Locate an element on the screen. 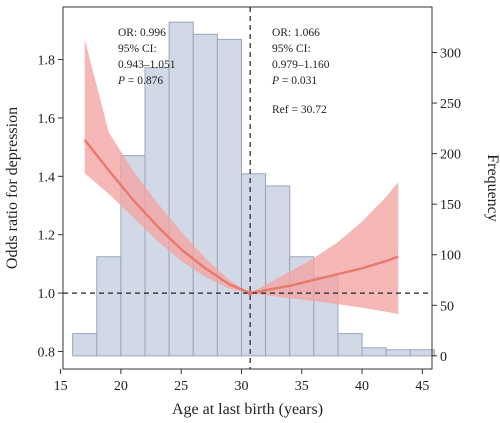  right-y-tick-label: 50 is located at coordinates (447, 306).